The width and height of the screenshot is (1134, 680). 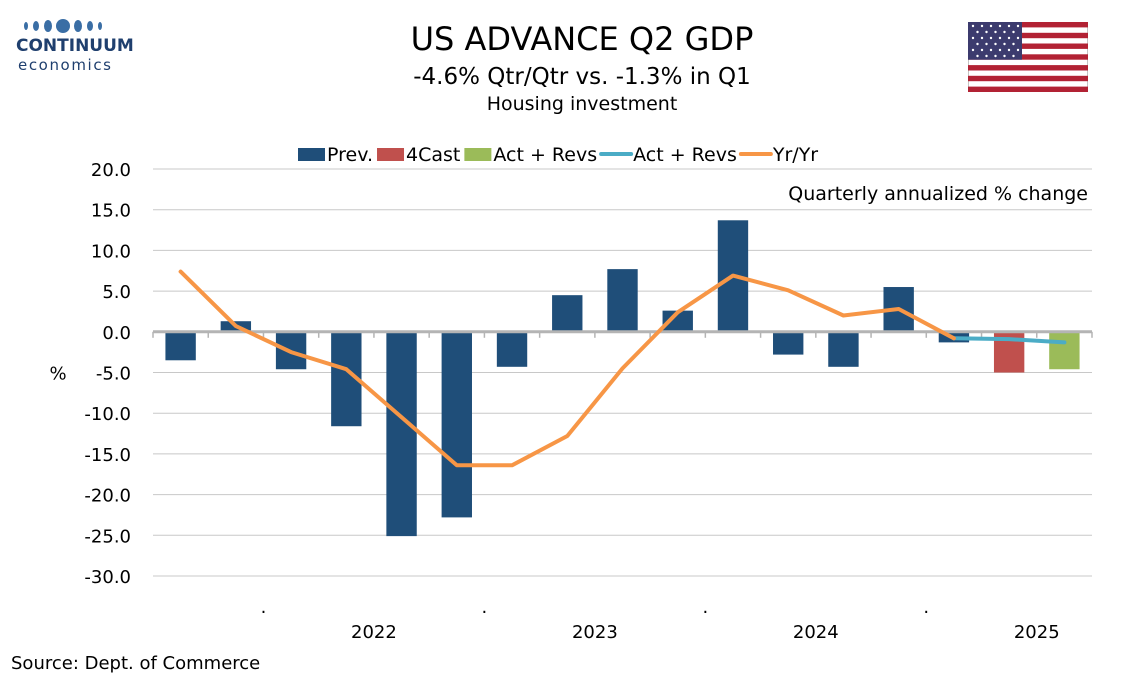 I want to click on y-tick-label: 15.0, so click(x=111, y=211).